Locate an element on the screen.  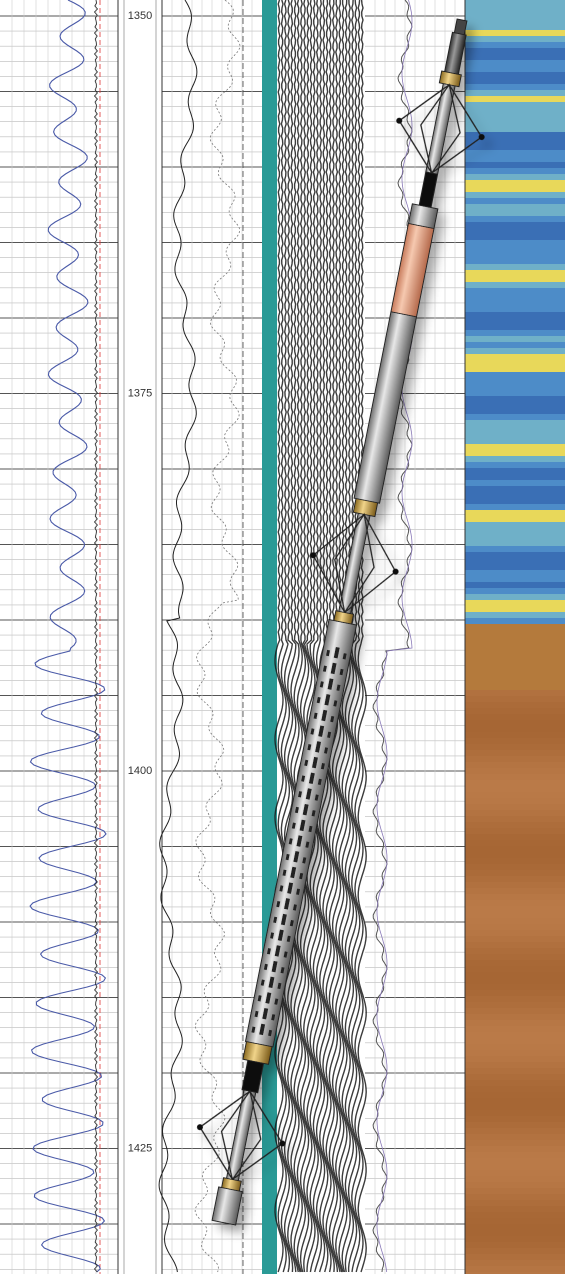
centralizer-pad is located at coordinates (313, 555).